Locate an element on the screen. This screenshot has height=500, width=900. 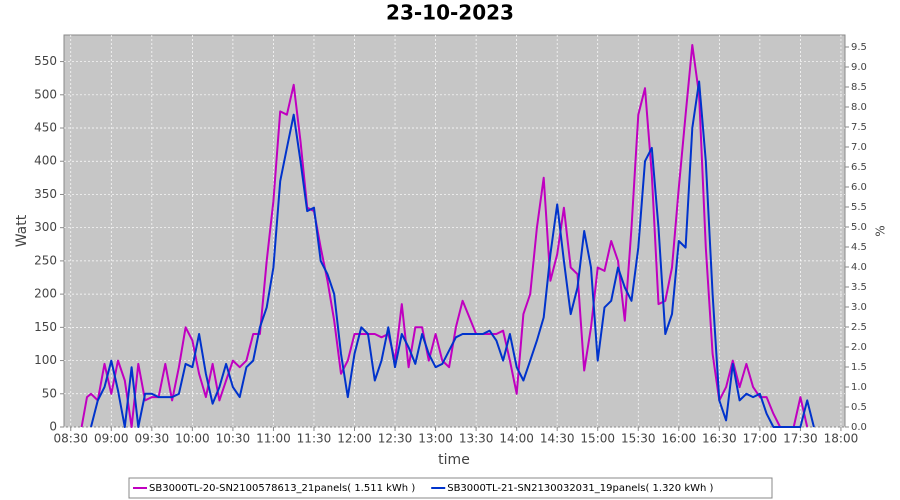
x-tick-label: 17:00 is located at coordinates (760, 439).